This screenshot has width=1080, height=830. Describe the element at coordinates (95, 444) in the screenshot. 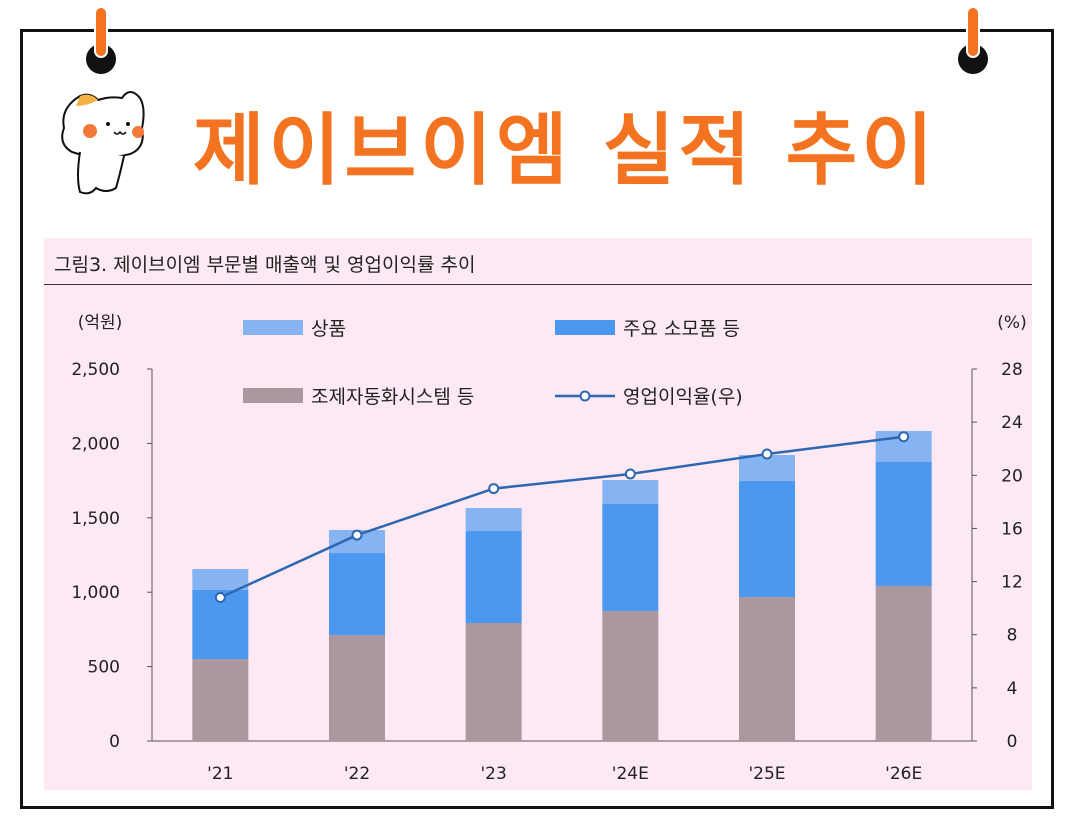

I see `y-tick-label: 2,000` at that location.